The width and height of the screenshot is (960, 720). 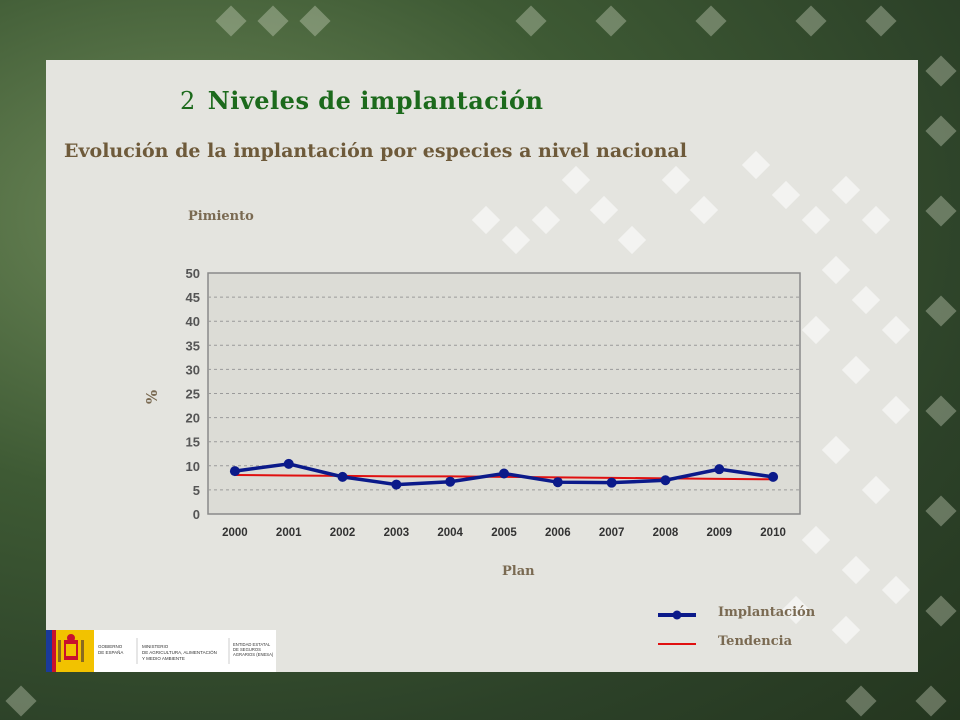 What do you see at coordinates (193, 466) in the screenshot?
I see `y-tick-label: 10` at bounding box center [193, 466].